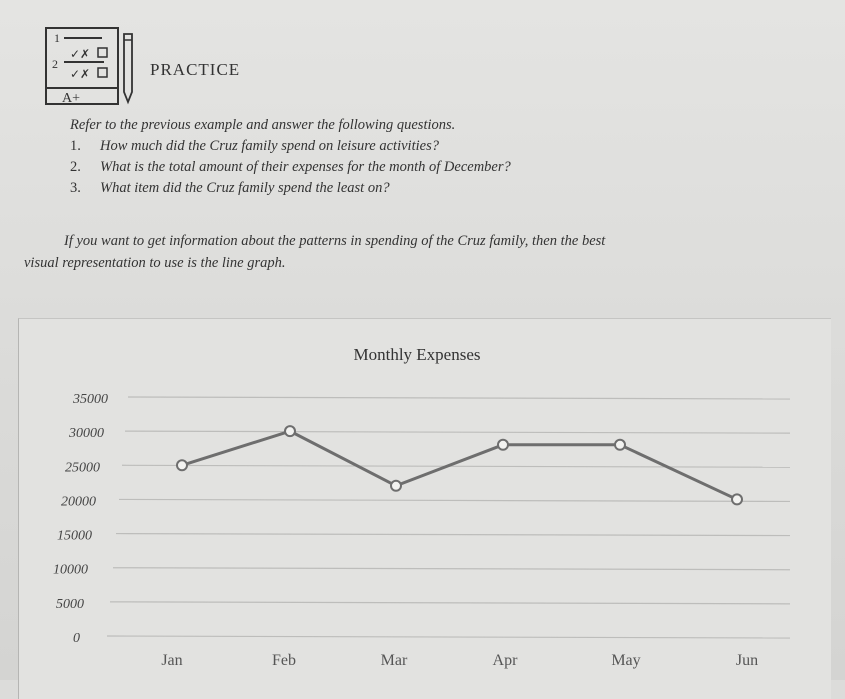 The width and height of the screenshot is (845, 699). What do you see at coordinates (284, 660) in the screenshot?
I see `x-tick-label: Feb` at bounding box center [284, 660].